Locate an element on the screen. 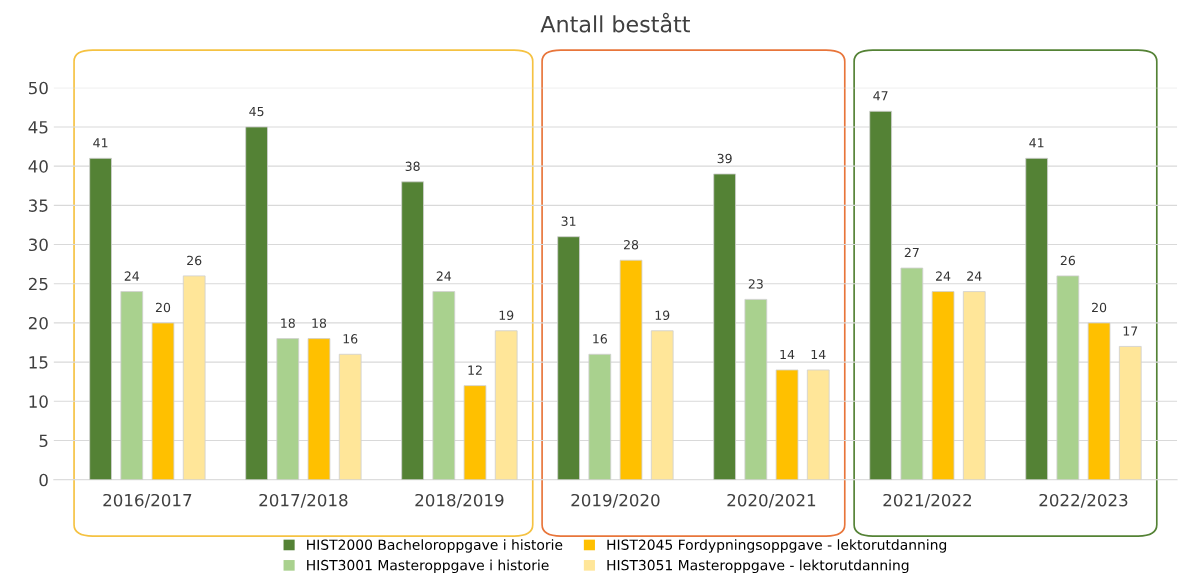 This screenshot has height=585, width=1195. legend-label: HIST3001 Masteroppgave i historie is located at coordinates (428, 566).